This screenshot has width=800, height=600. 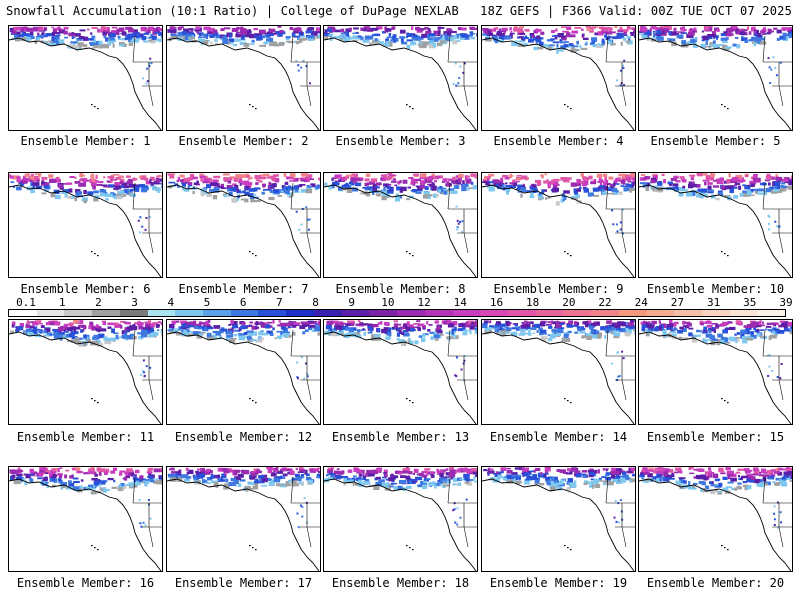 I want to click on snowfall-map, so click(x=243, y=78).